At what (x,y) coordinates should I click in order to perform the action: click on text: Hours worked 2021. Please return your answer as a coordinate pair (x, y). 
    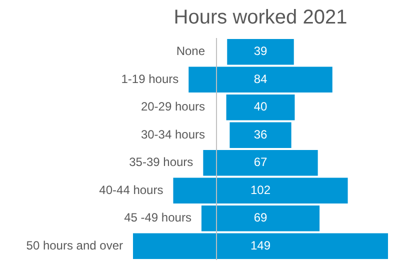
    Looking at the image, I should click on (261, 17).